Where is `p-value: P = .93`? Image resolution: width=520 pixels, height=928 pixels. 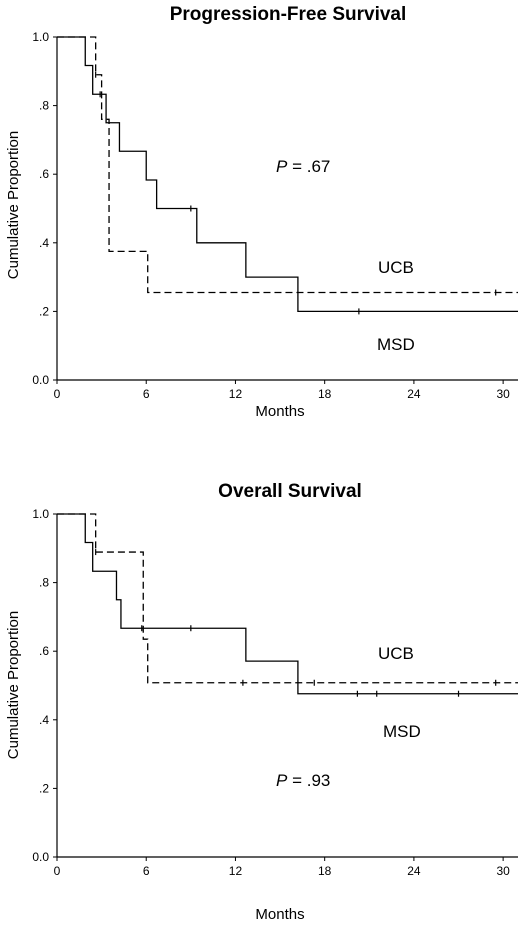 p-value: P = .93 is located at coordinates (303, 780).